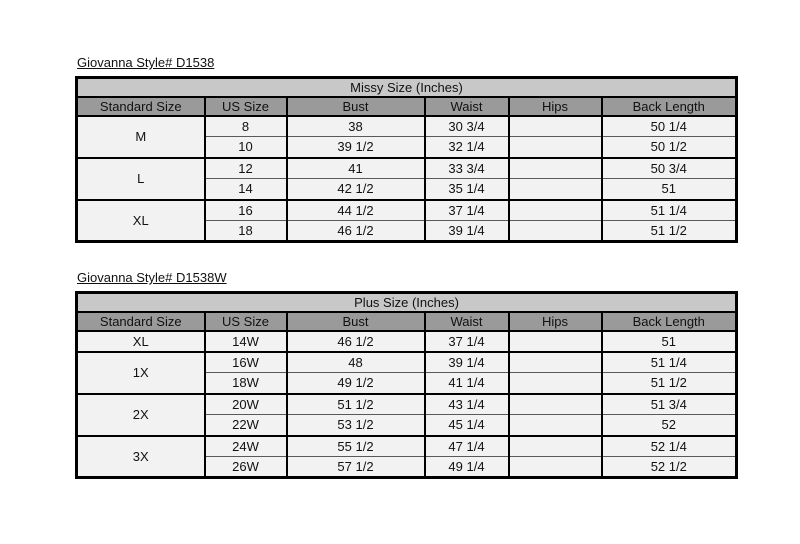 This screenshot has width=800, height=544. I want to click on band-row: Missy Size (Inches), so click(406, 87).